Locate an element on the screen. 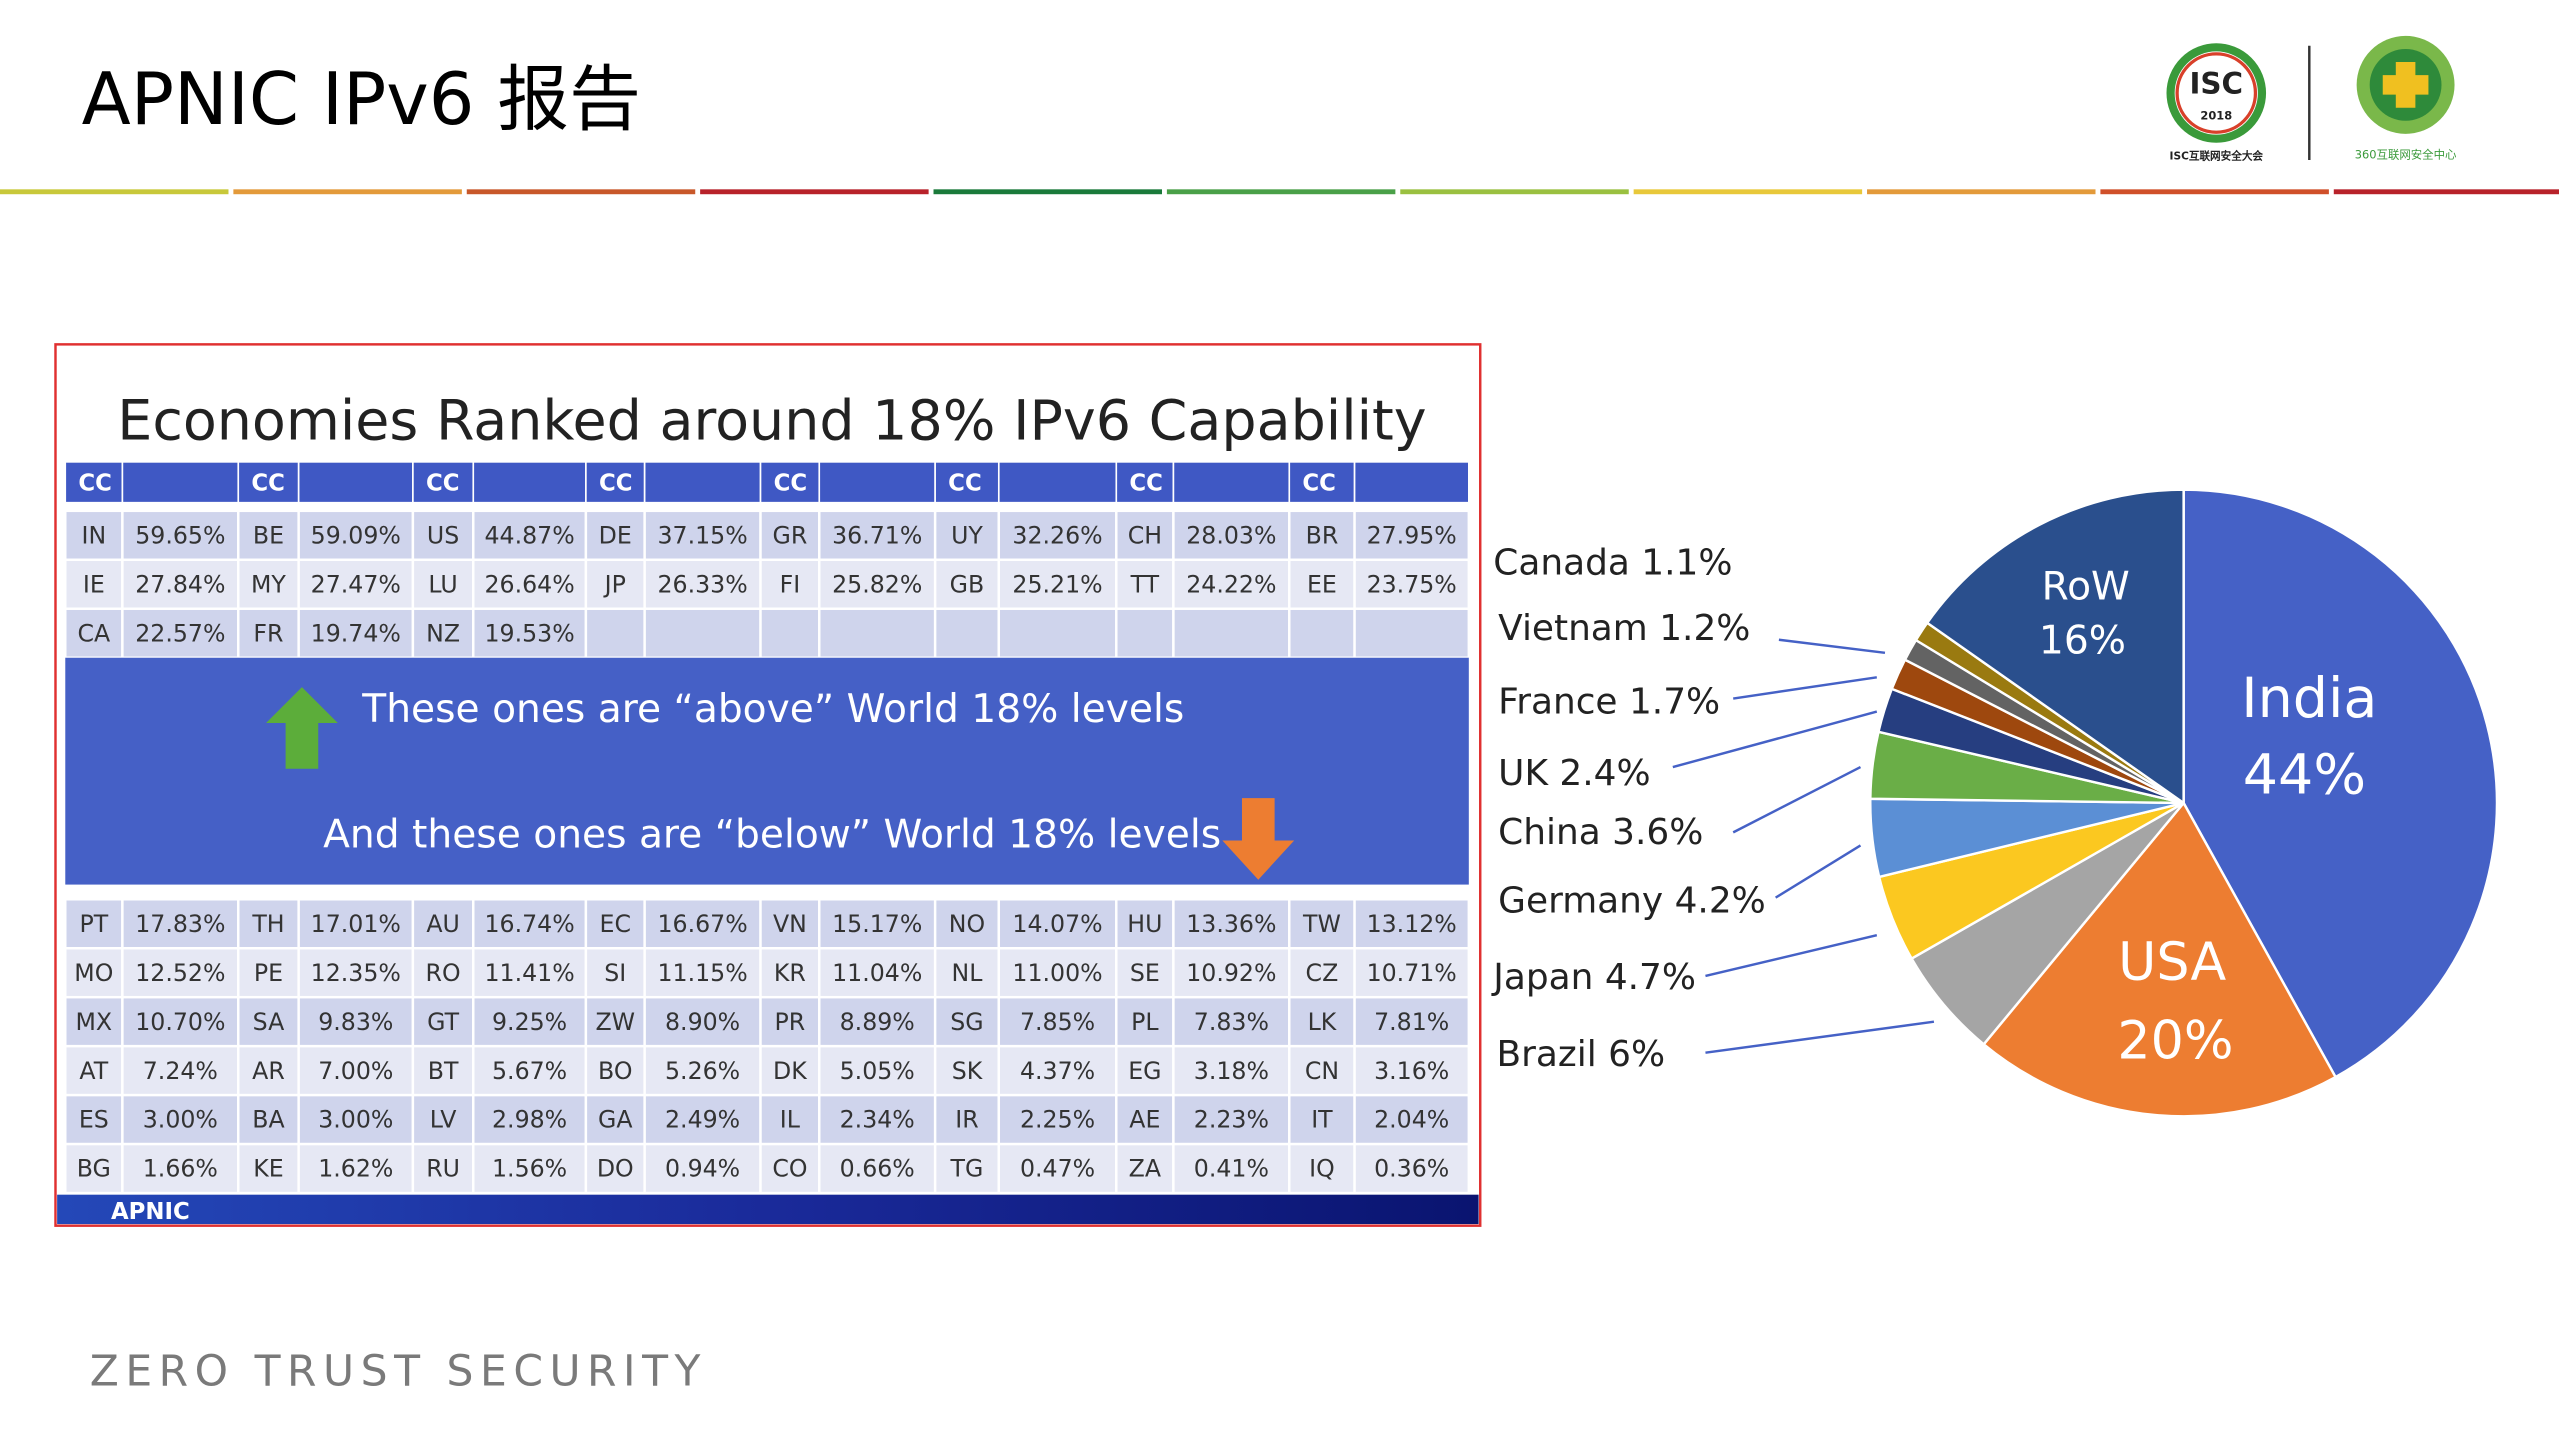  slice-label: China 3.6% is located at coordinates (1600, 832).